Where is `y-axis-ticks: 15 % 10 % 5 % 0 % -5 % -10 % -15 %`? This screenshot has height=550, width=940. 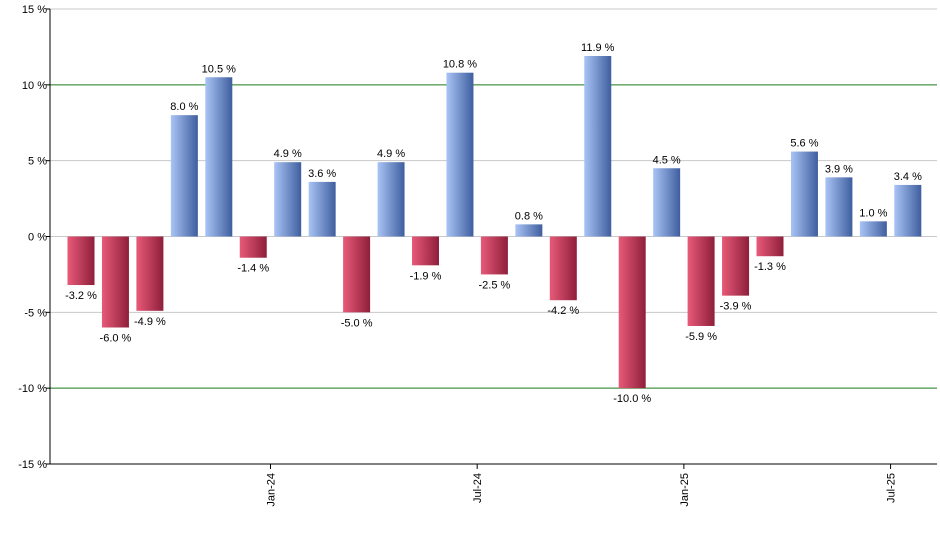 y-axis-ticks: 15 % 10 % 5 % 0 % -5 % -10 % -15 % is located at coordinates (34, 237).